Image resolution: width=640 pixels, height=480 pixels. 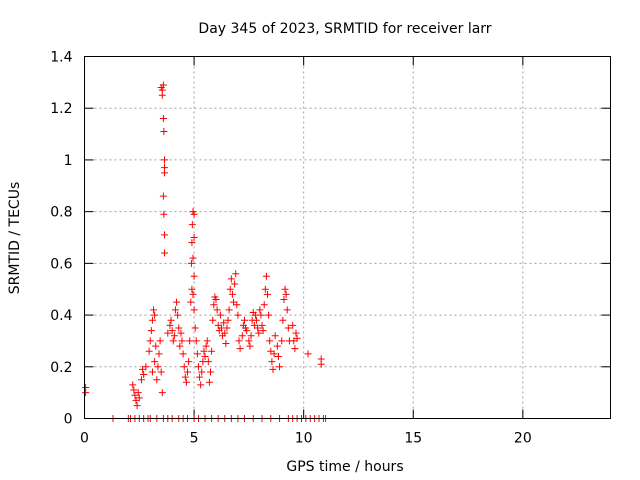 I want to click on x-tick-label: 15, so click(x=413, y=439).